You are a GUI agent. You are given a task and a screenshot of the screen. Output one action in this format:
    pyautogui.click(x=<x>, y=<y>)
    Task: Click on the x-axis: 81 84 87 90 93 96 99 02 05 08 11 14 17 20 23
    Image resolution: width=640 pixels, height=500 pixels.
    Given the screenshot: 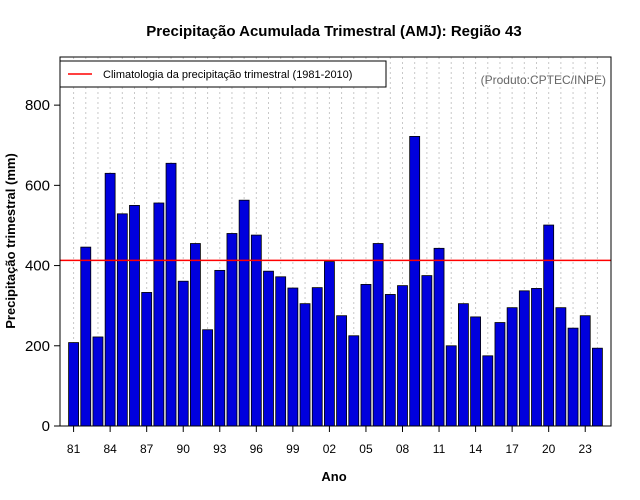 What is the action you would take?
    pyautogui.click(x=329, y=441)
    